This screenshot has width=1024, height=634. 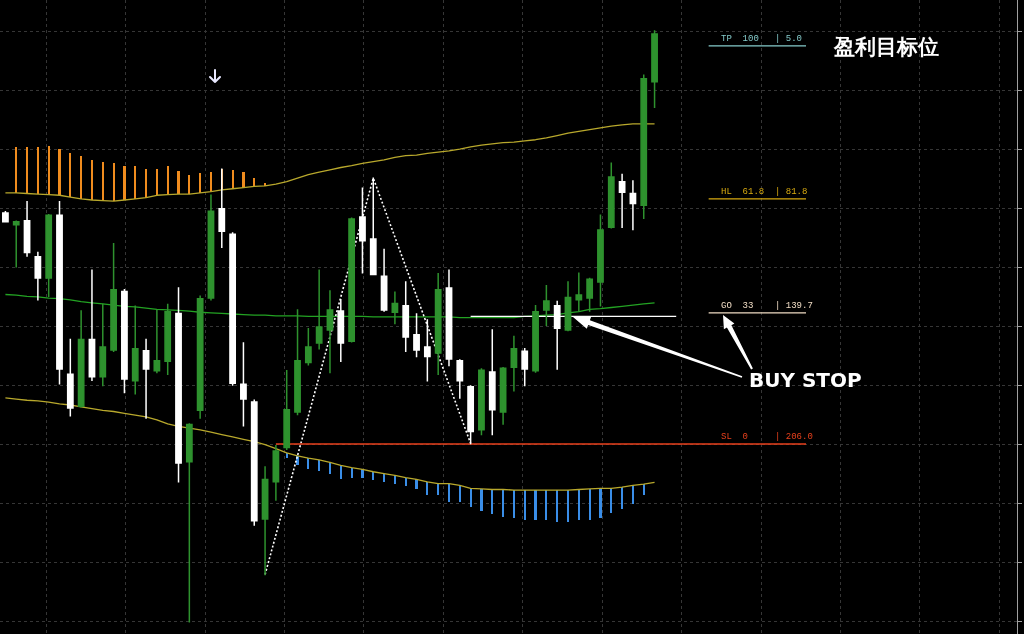 I want to click on series-label: GO 33 | 139.7, so click(x=767, y=306).